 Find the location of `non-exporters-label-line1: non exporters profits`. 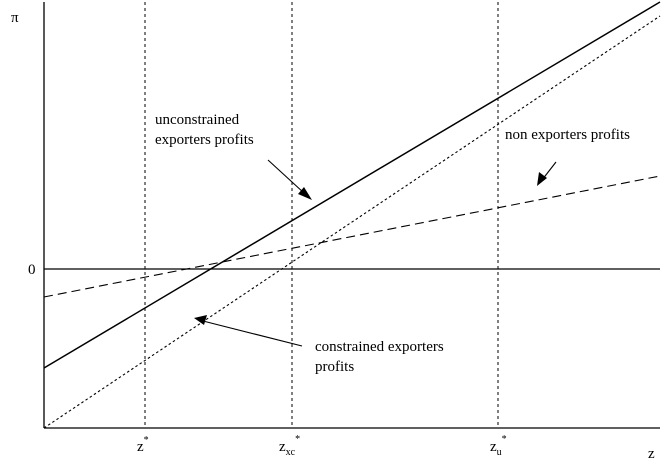

non-exporters-label-line1: non exporters profits is located at coordinates (567, 135).